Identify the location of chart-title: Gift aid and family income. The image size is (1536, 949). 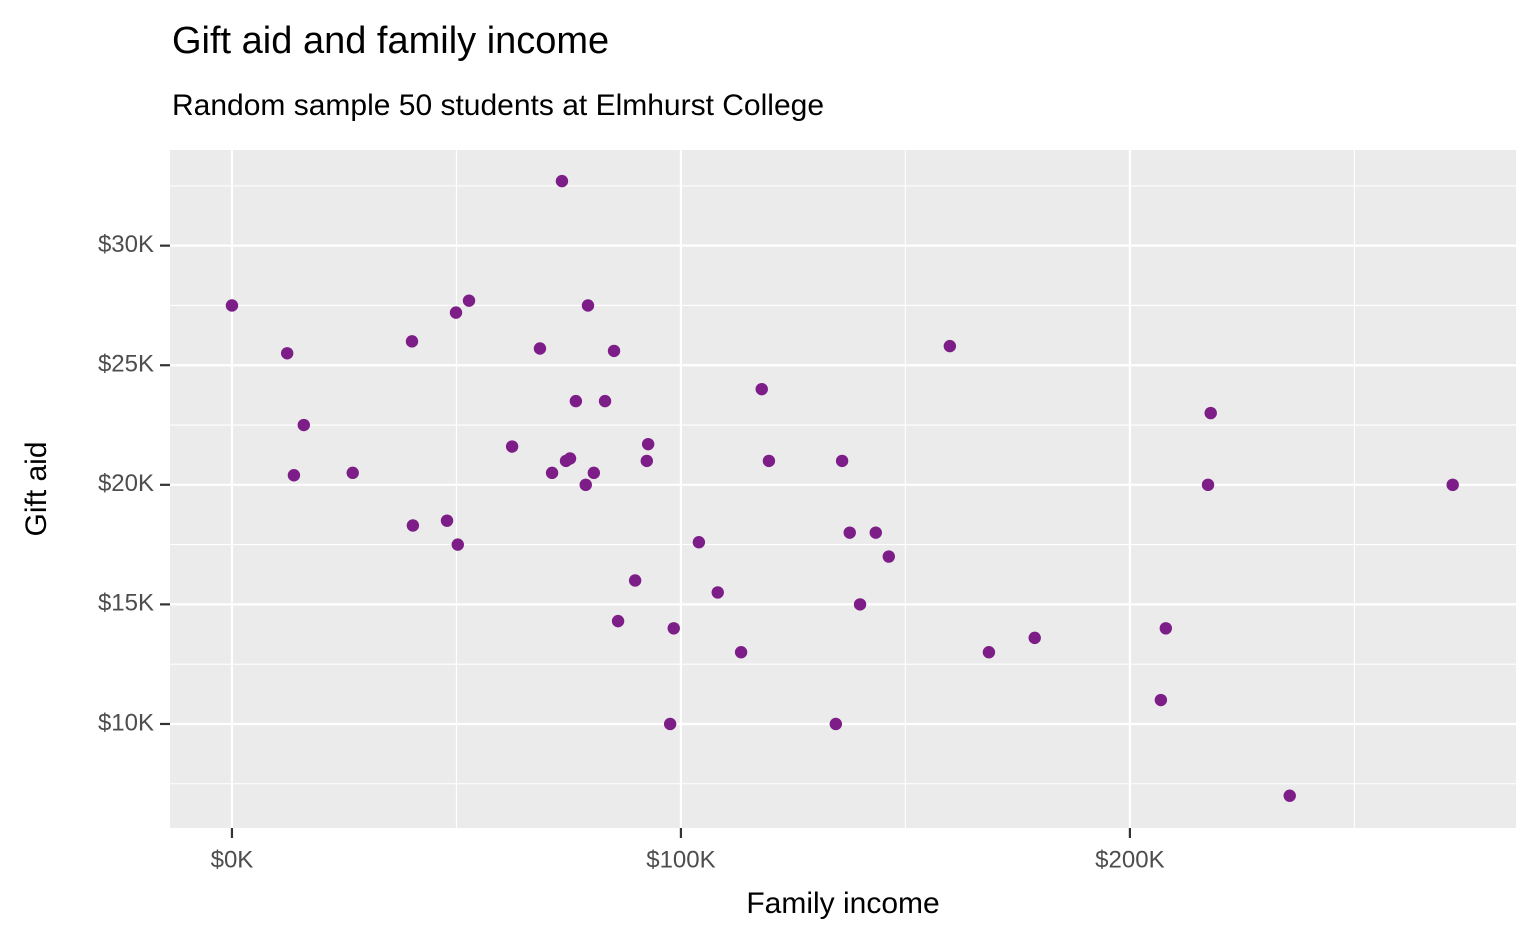
(390, 41).